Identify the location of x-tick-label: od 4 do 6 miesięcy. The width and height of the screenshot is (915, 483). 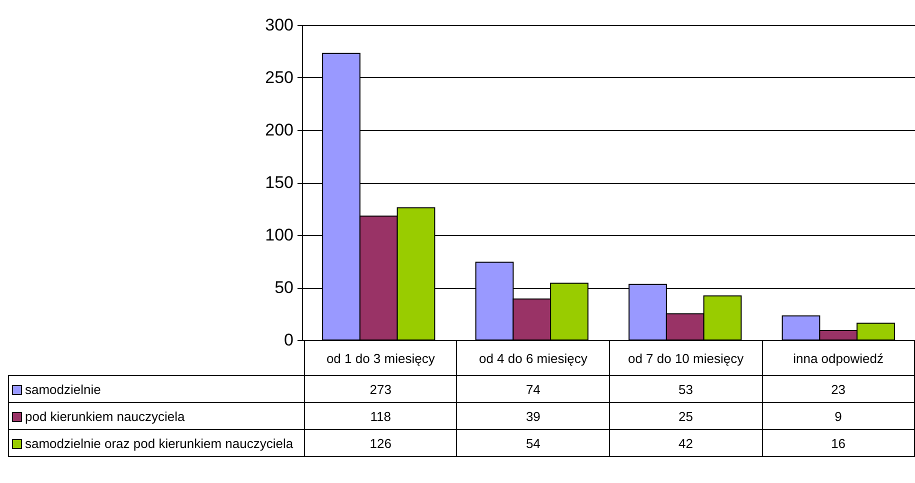
(533, 358).